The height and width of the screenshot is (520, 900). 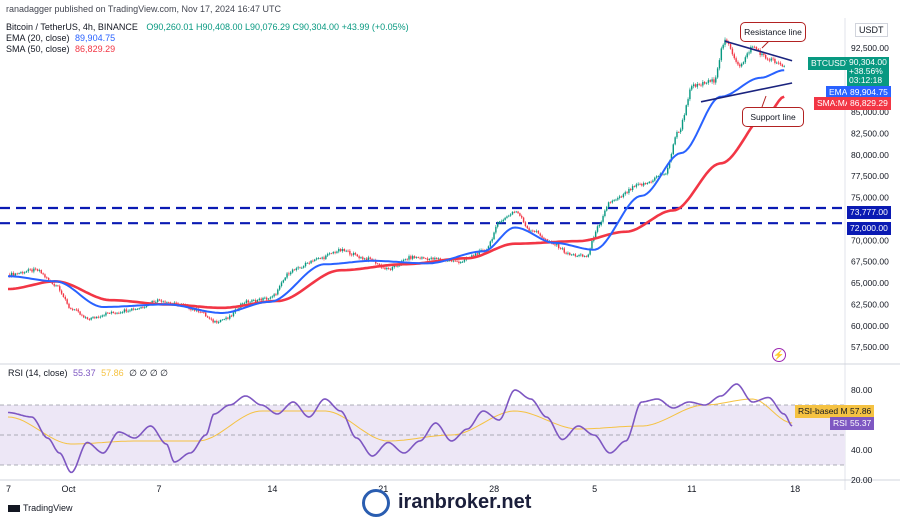 I want to click on price-tick-label: 80,000.00, so click(x=870, y=155).